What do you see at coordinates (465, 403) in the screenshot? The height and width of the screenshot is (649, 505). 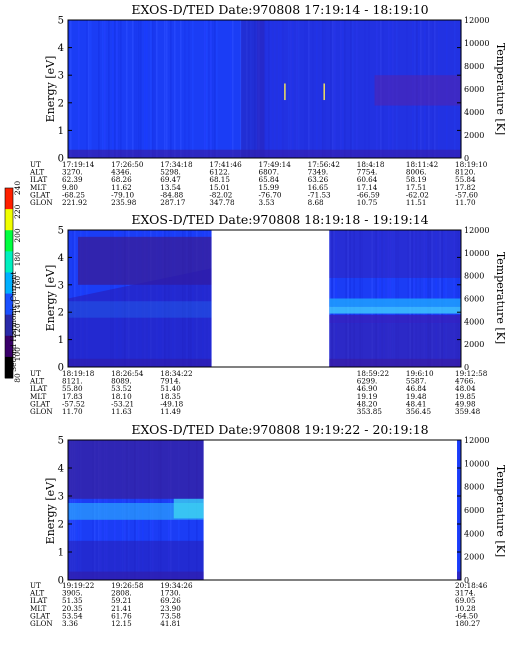 I see `table-cell: 49.98` at bounding box center [465, 403].